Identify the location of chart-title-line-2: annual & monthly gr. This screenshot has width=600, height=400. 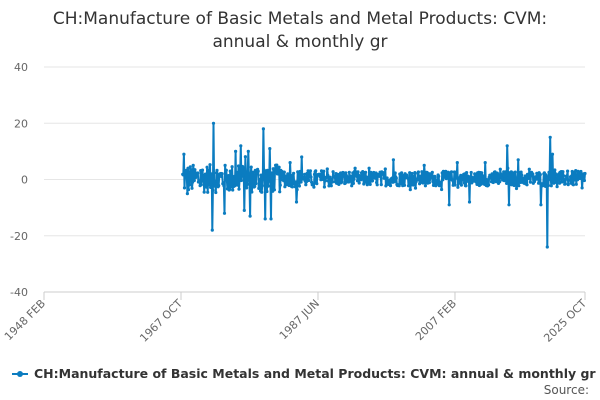
(300, 42).